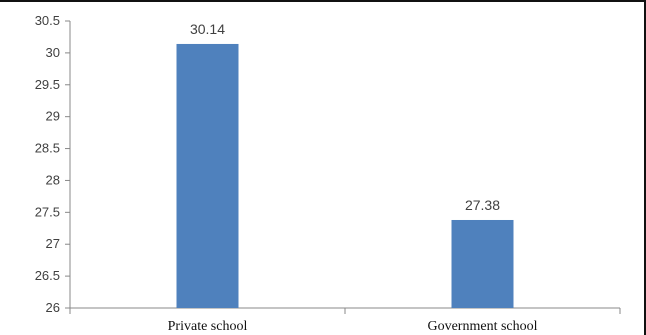 The height and width of the screenshot is (335, 646). I want to click on y-tick-label: 27.5, so click(47, 211).